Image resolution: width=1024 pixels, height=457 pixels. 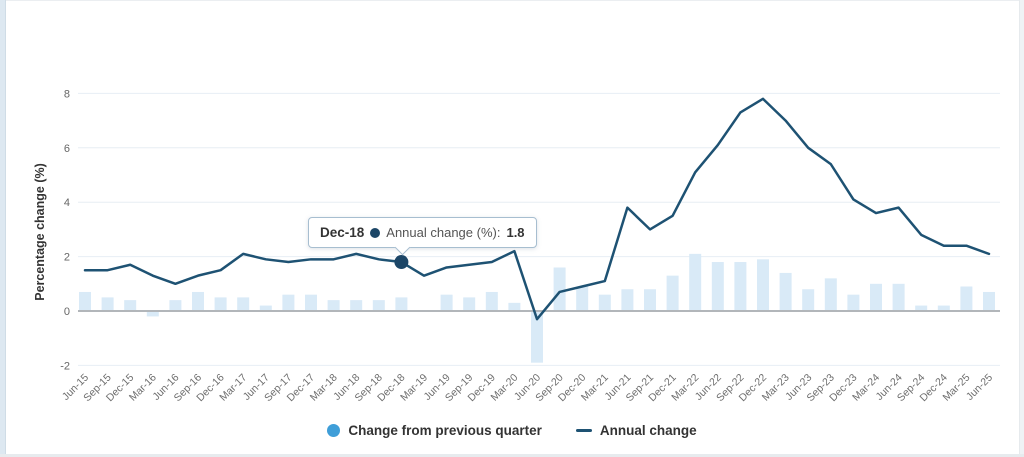 I want to click on legend-label-annual: Annual change, so click(x=648, y=430).